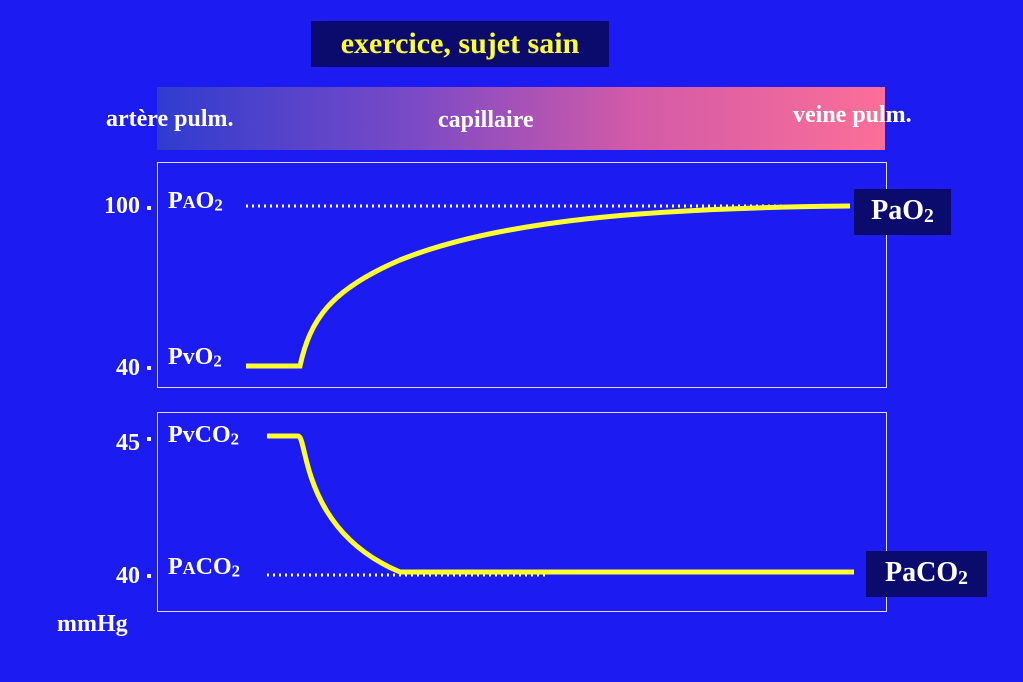  I want to click on tick-40-co2: 40, so click(128, 576).